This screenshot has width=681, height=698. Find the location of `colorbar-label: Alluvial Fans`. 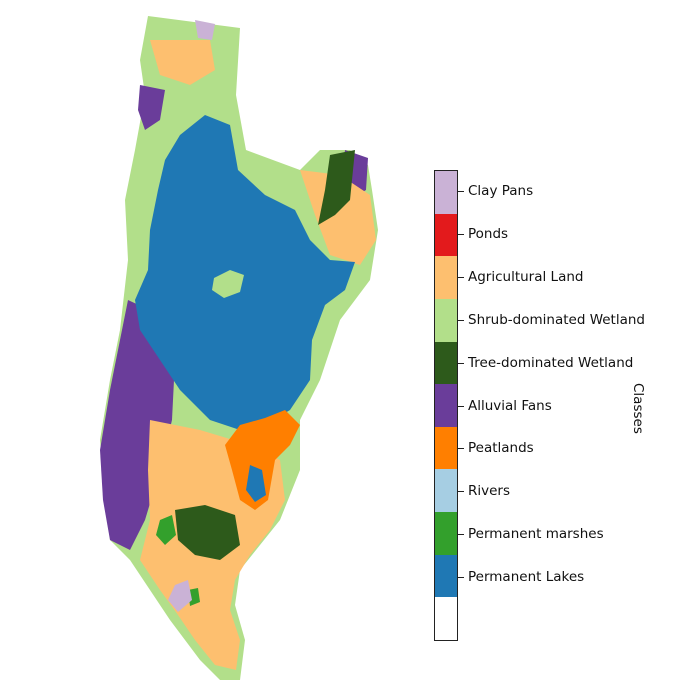

colorbar-label: Alluvial Fans is located at coordinates (510, 405).